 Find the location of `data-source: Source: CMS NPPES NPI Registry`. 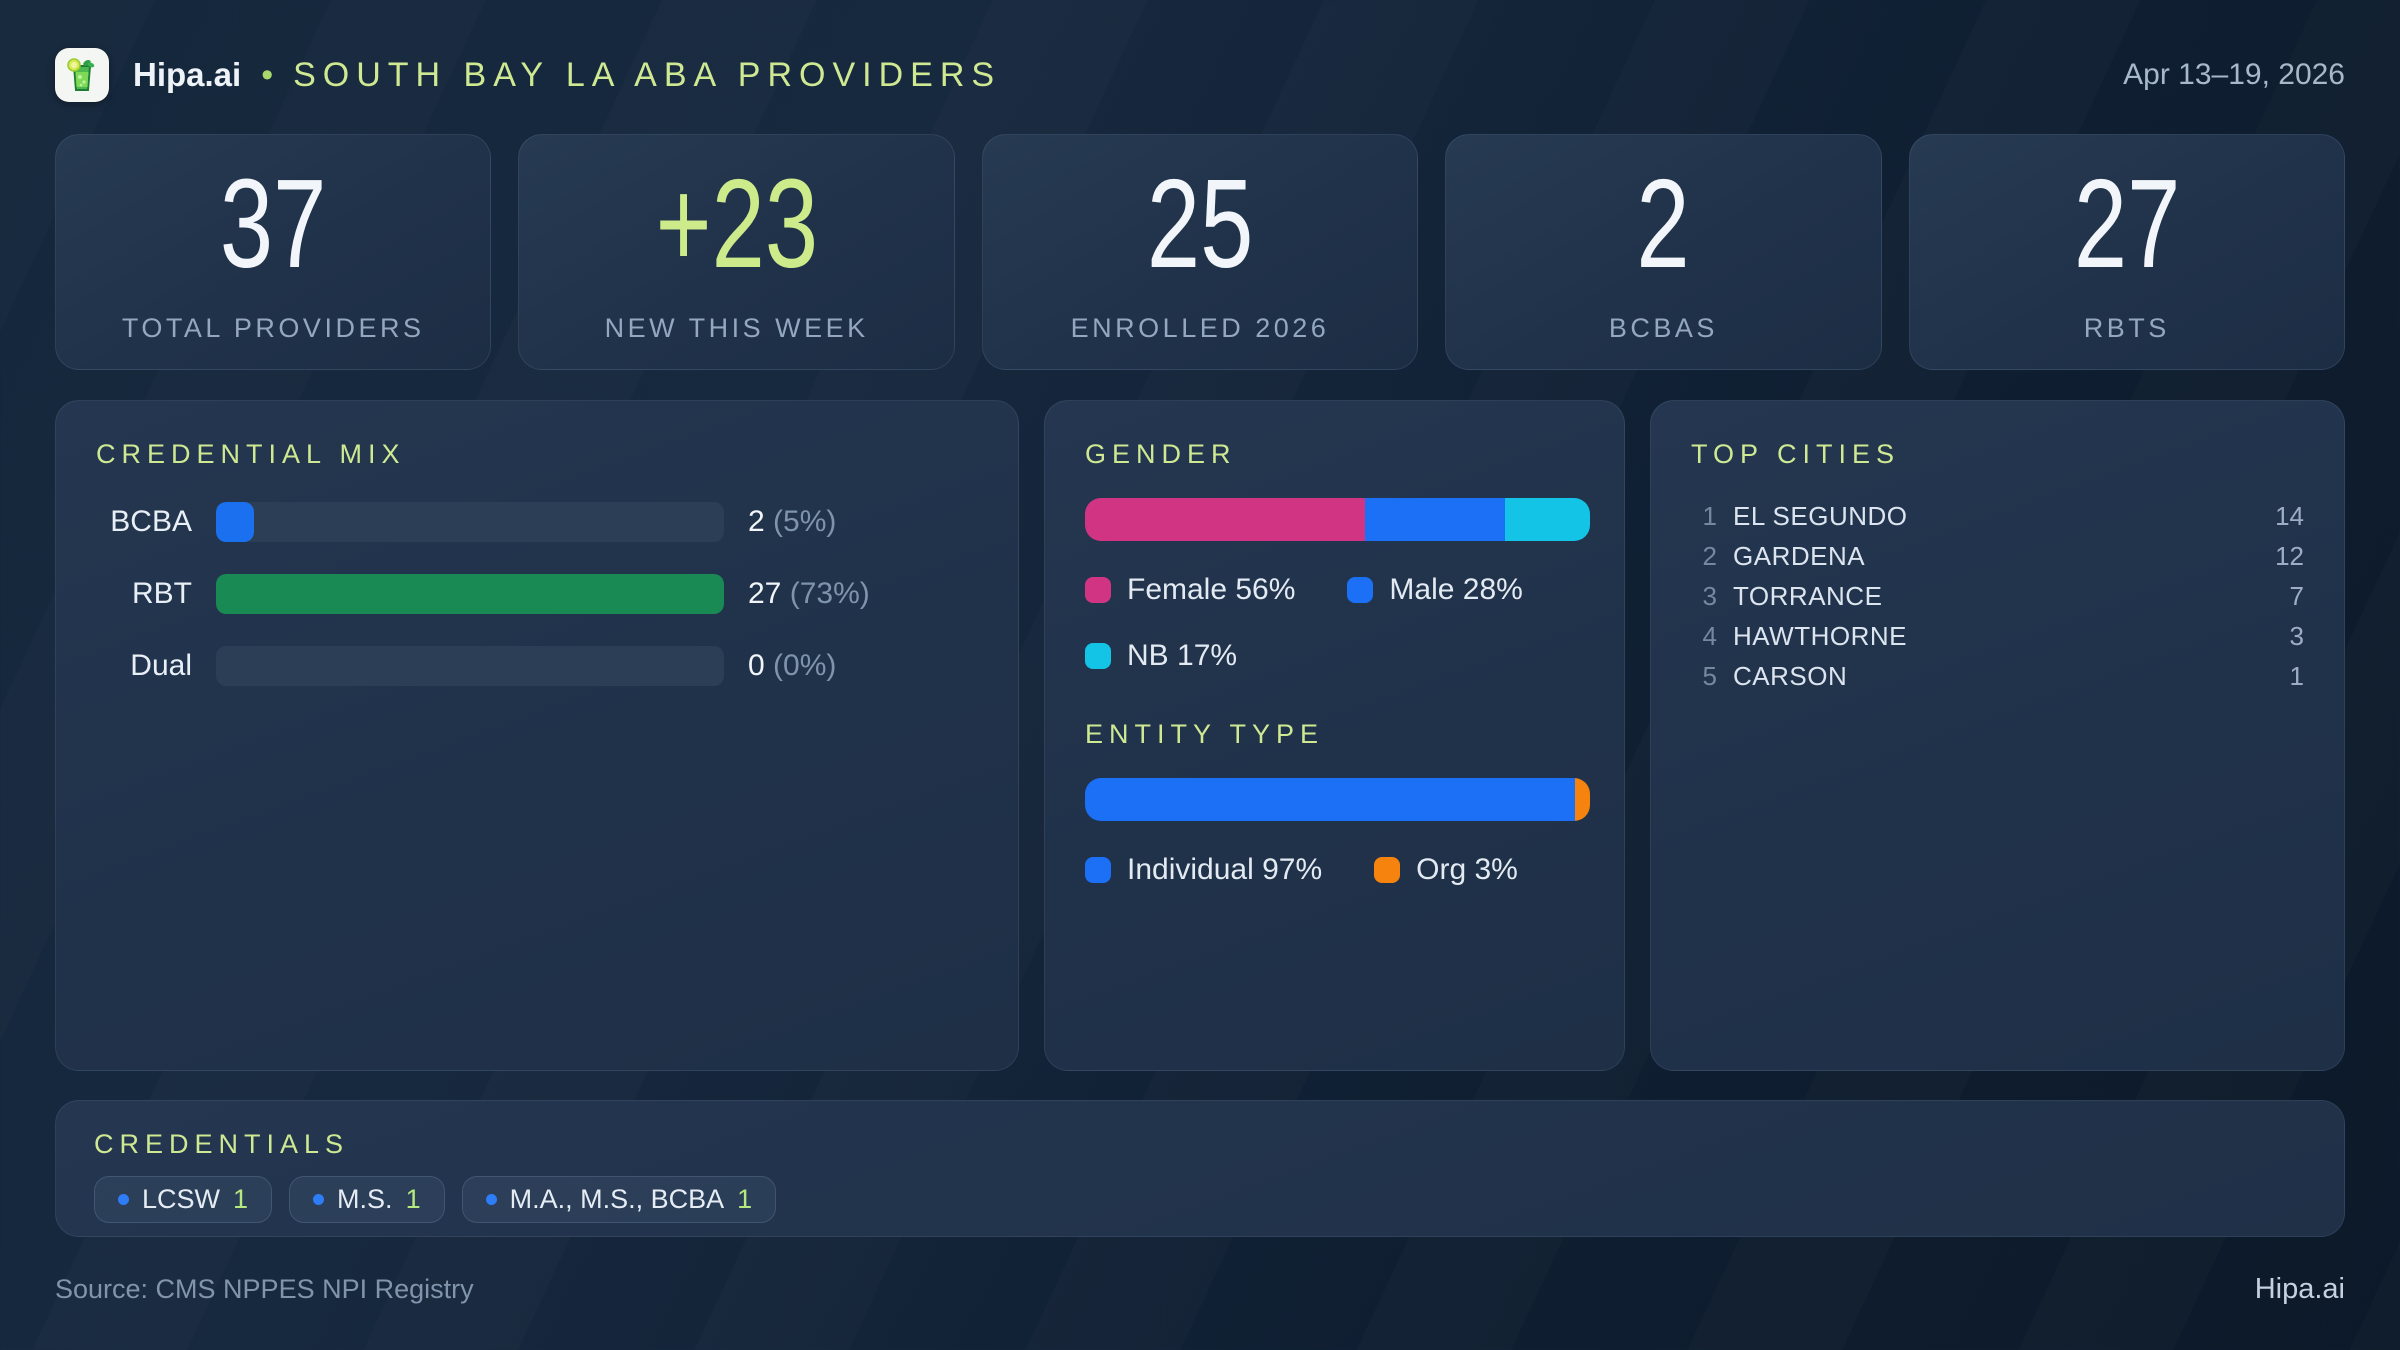

data-source: Source: CMS NPPES NPI Registry is located at coordinates (264, 1289).